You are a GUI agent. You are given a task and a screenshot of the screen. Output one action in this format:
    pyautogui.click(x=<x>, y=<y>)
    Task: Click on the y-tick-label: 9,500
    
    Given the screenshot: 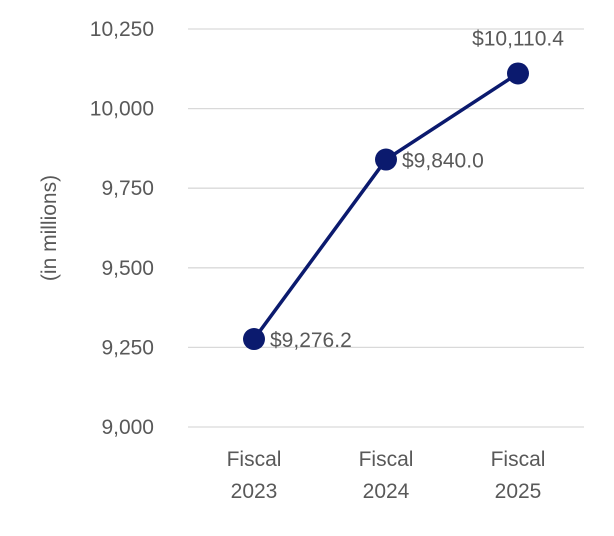 What is the action you would take?
    pyautogui.click(x=127, y=268)
    